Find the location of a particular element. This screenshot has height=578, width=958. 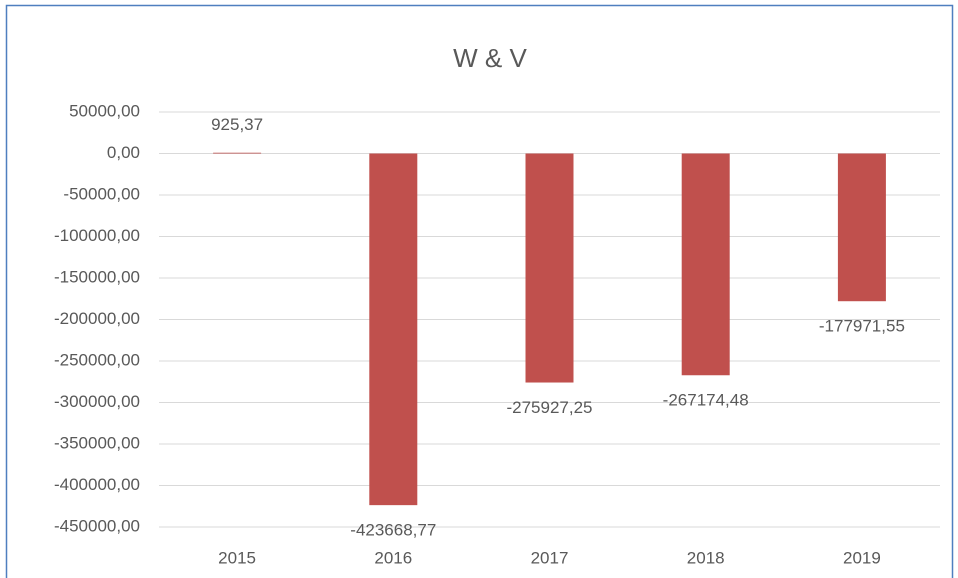

data-label: -267174,48 is located at coordinates (706, 400).